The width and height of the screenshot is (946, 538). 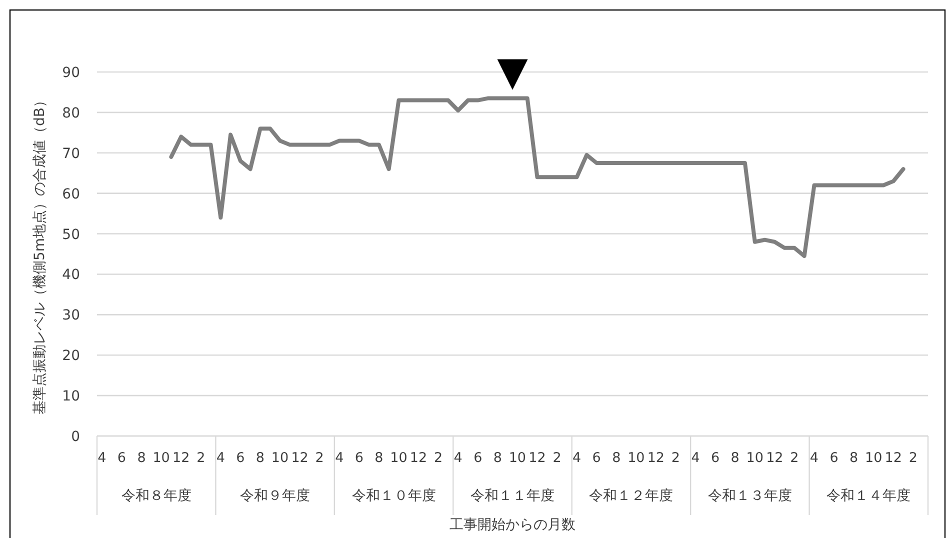 What do you see at coordinates (71, 356) in the screenshot?
I see `y-tick-label: 20` at bounding box center [71, 356].